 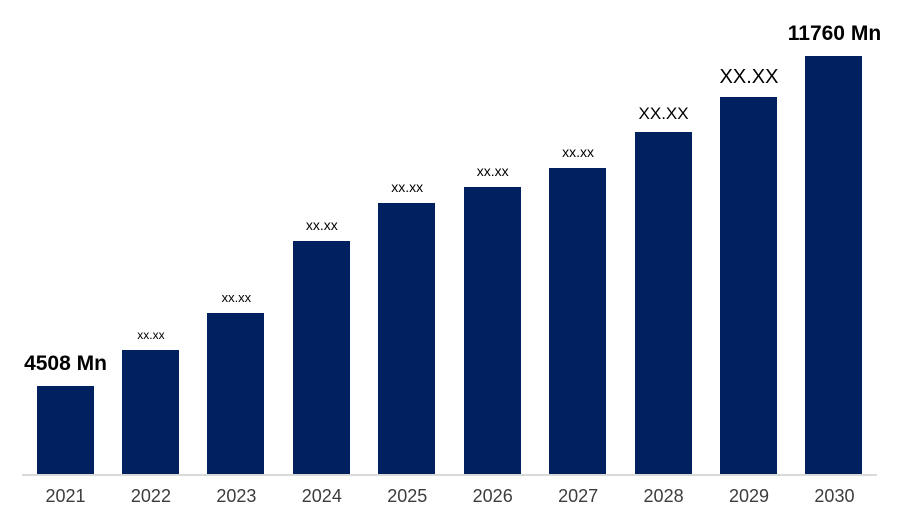 I want to click on x-tick-2021: 2021, so click(x=65, y=496).